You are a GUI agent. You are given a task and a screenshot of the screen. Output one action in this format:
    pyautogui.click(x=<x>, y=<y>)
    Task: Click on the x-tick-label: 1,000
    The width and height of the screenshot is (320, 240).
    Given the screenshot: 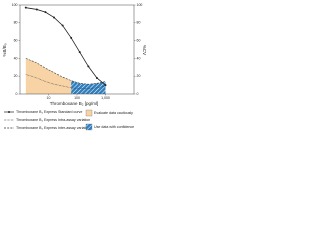 What is the action you would take?
    pyautogui.click(x=105, y=98)
    